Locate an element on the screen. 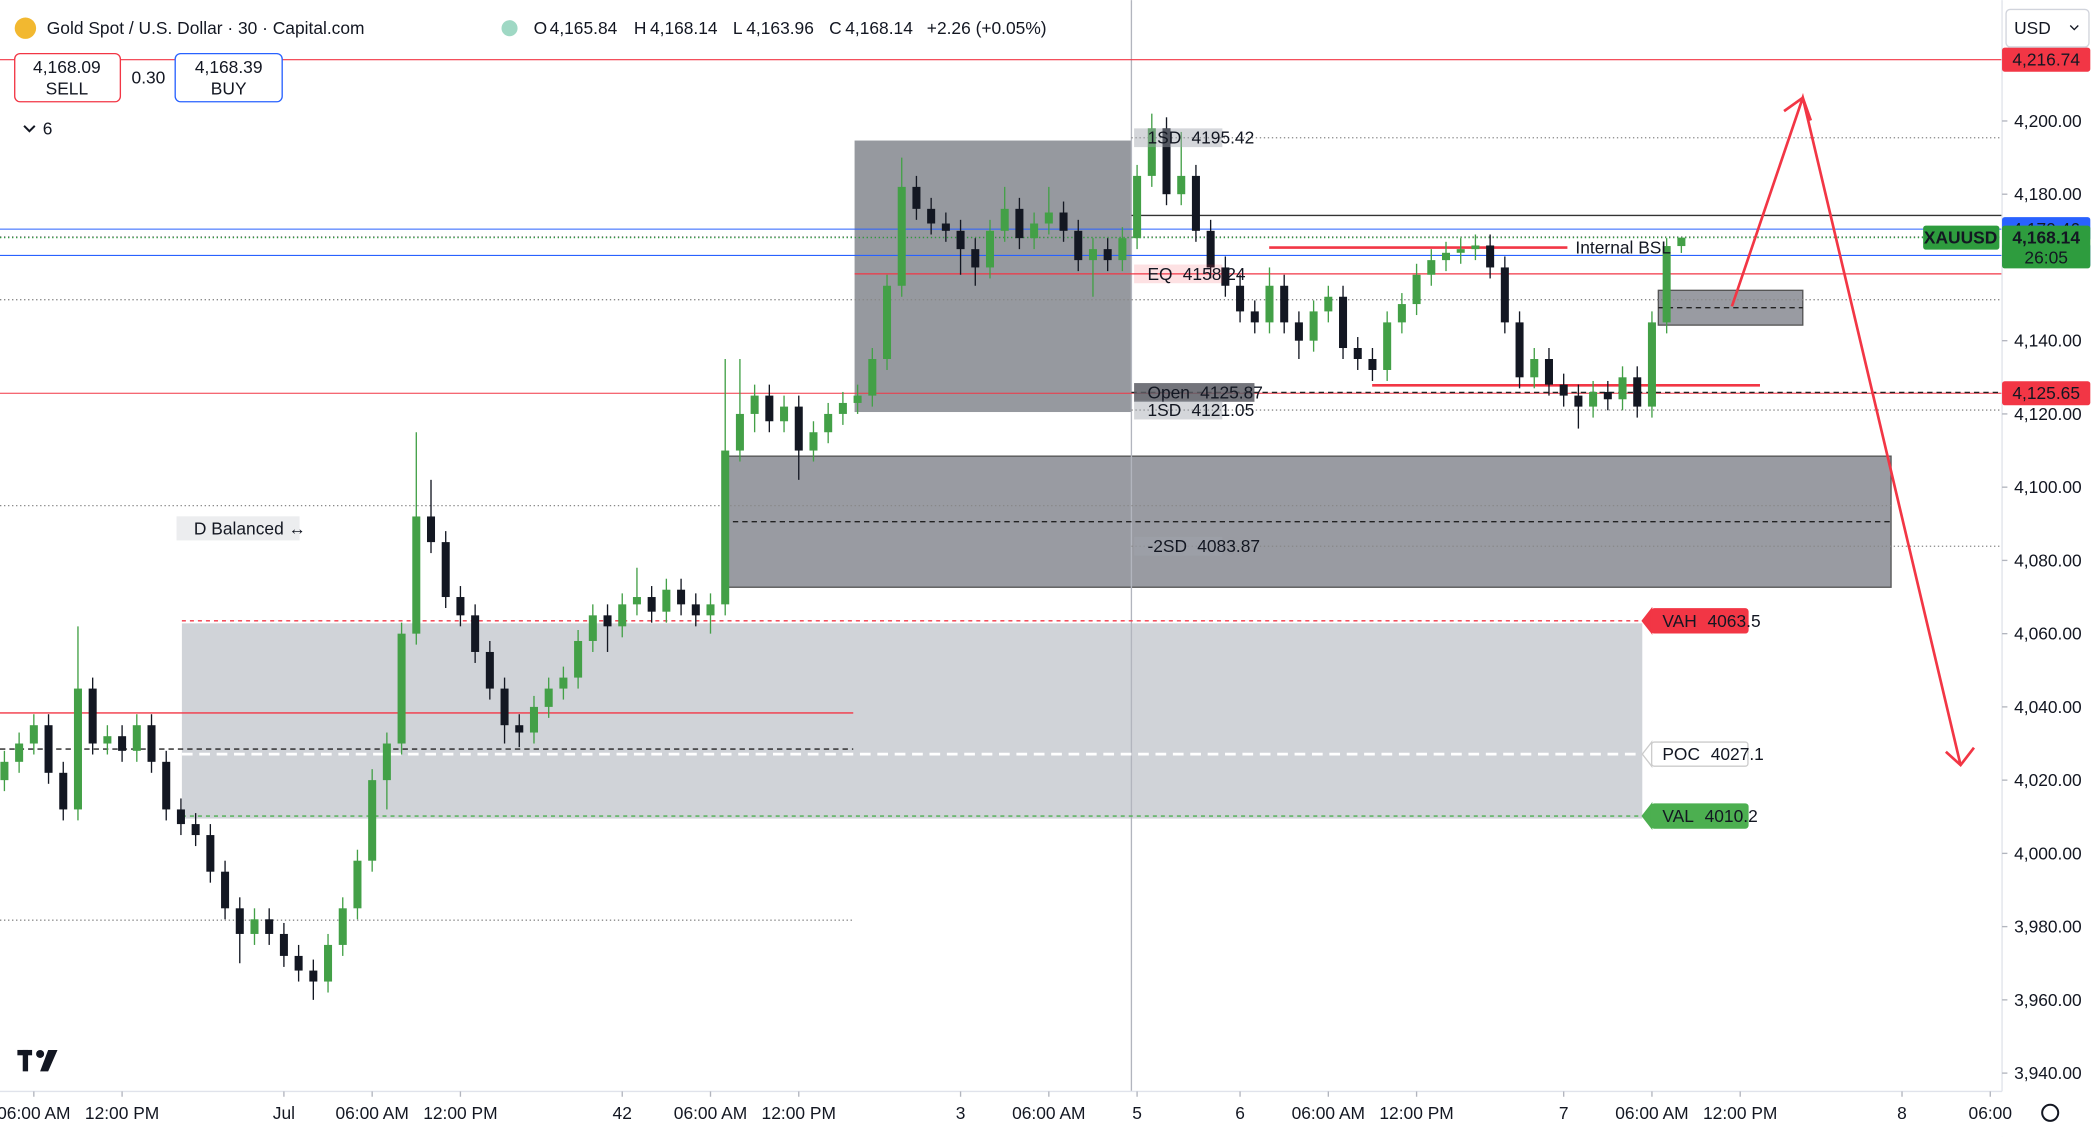  buy-price: 4,168.39 is located at coordinates (229, 67).